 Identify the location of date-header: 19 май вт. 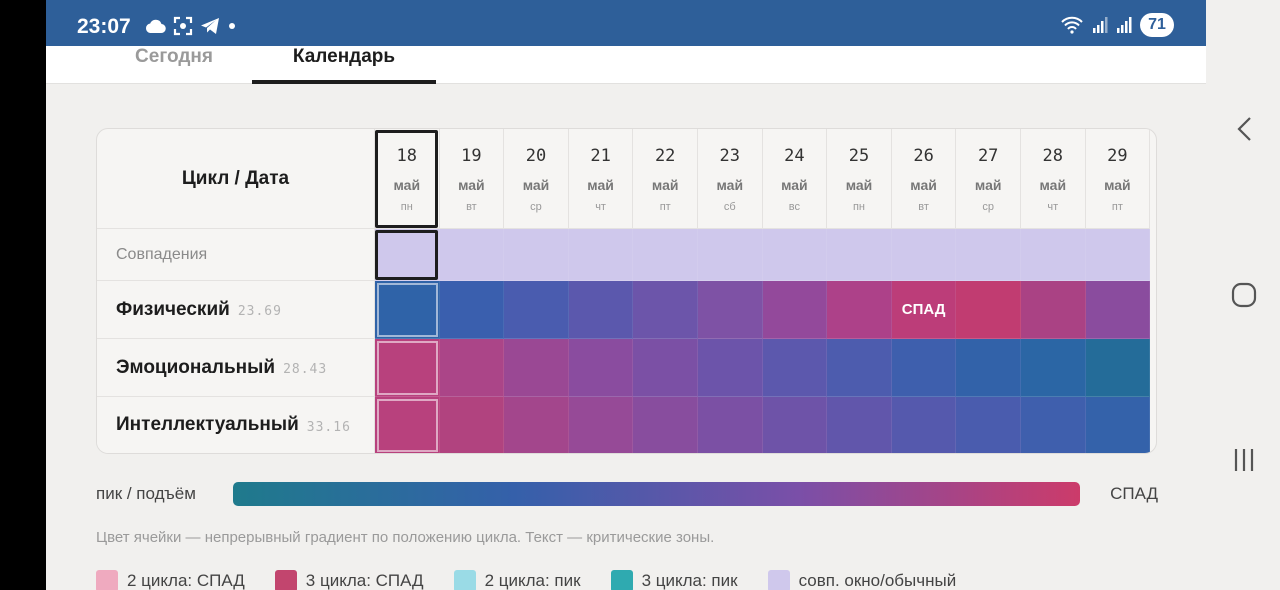
(472, 179).